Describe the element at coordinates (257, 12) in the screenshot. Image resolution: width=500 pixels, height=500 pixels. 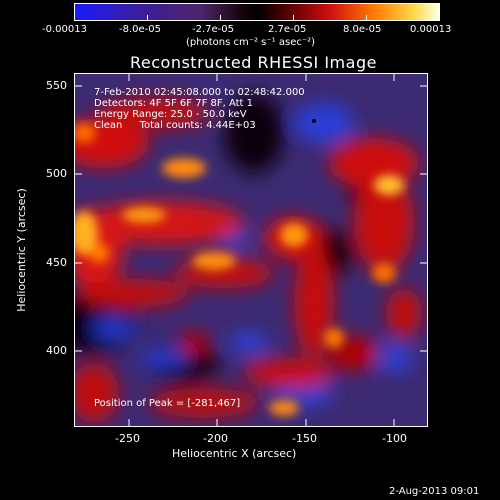
I see `colorbar` at that location.